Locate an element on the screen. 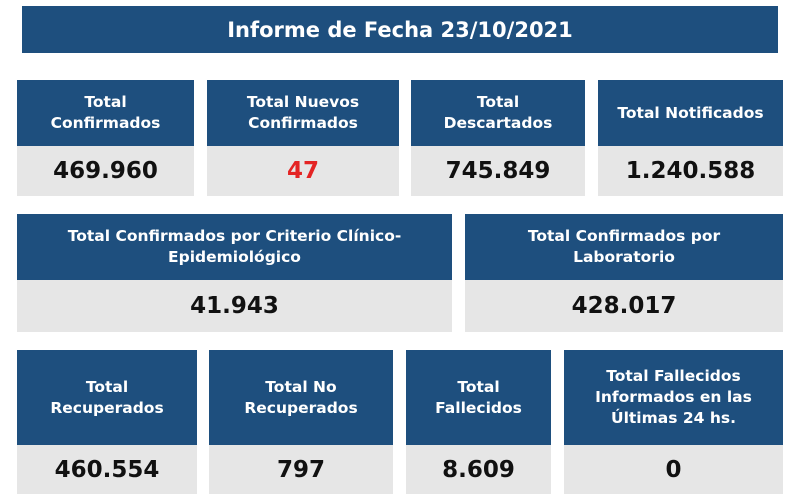 This screenshot has width=800, height=494. card-label-line: Total Confirmados por is located at coordinates (624, 236).